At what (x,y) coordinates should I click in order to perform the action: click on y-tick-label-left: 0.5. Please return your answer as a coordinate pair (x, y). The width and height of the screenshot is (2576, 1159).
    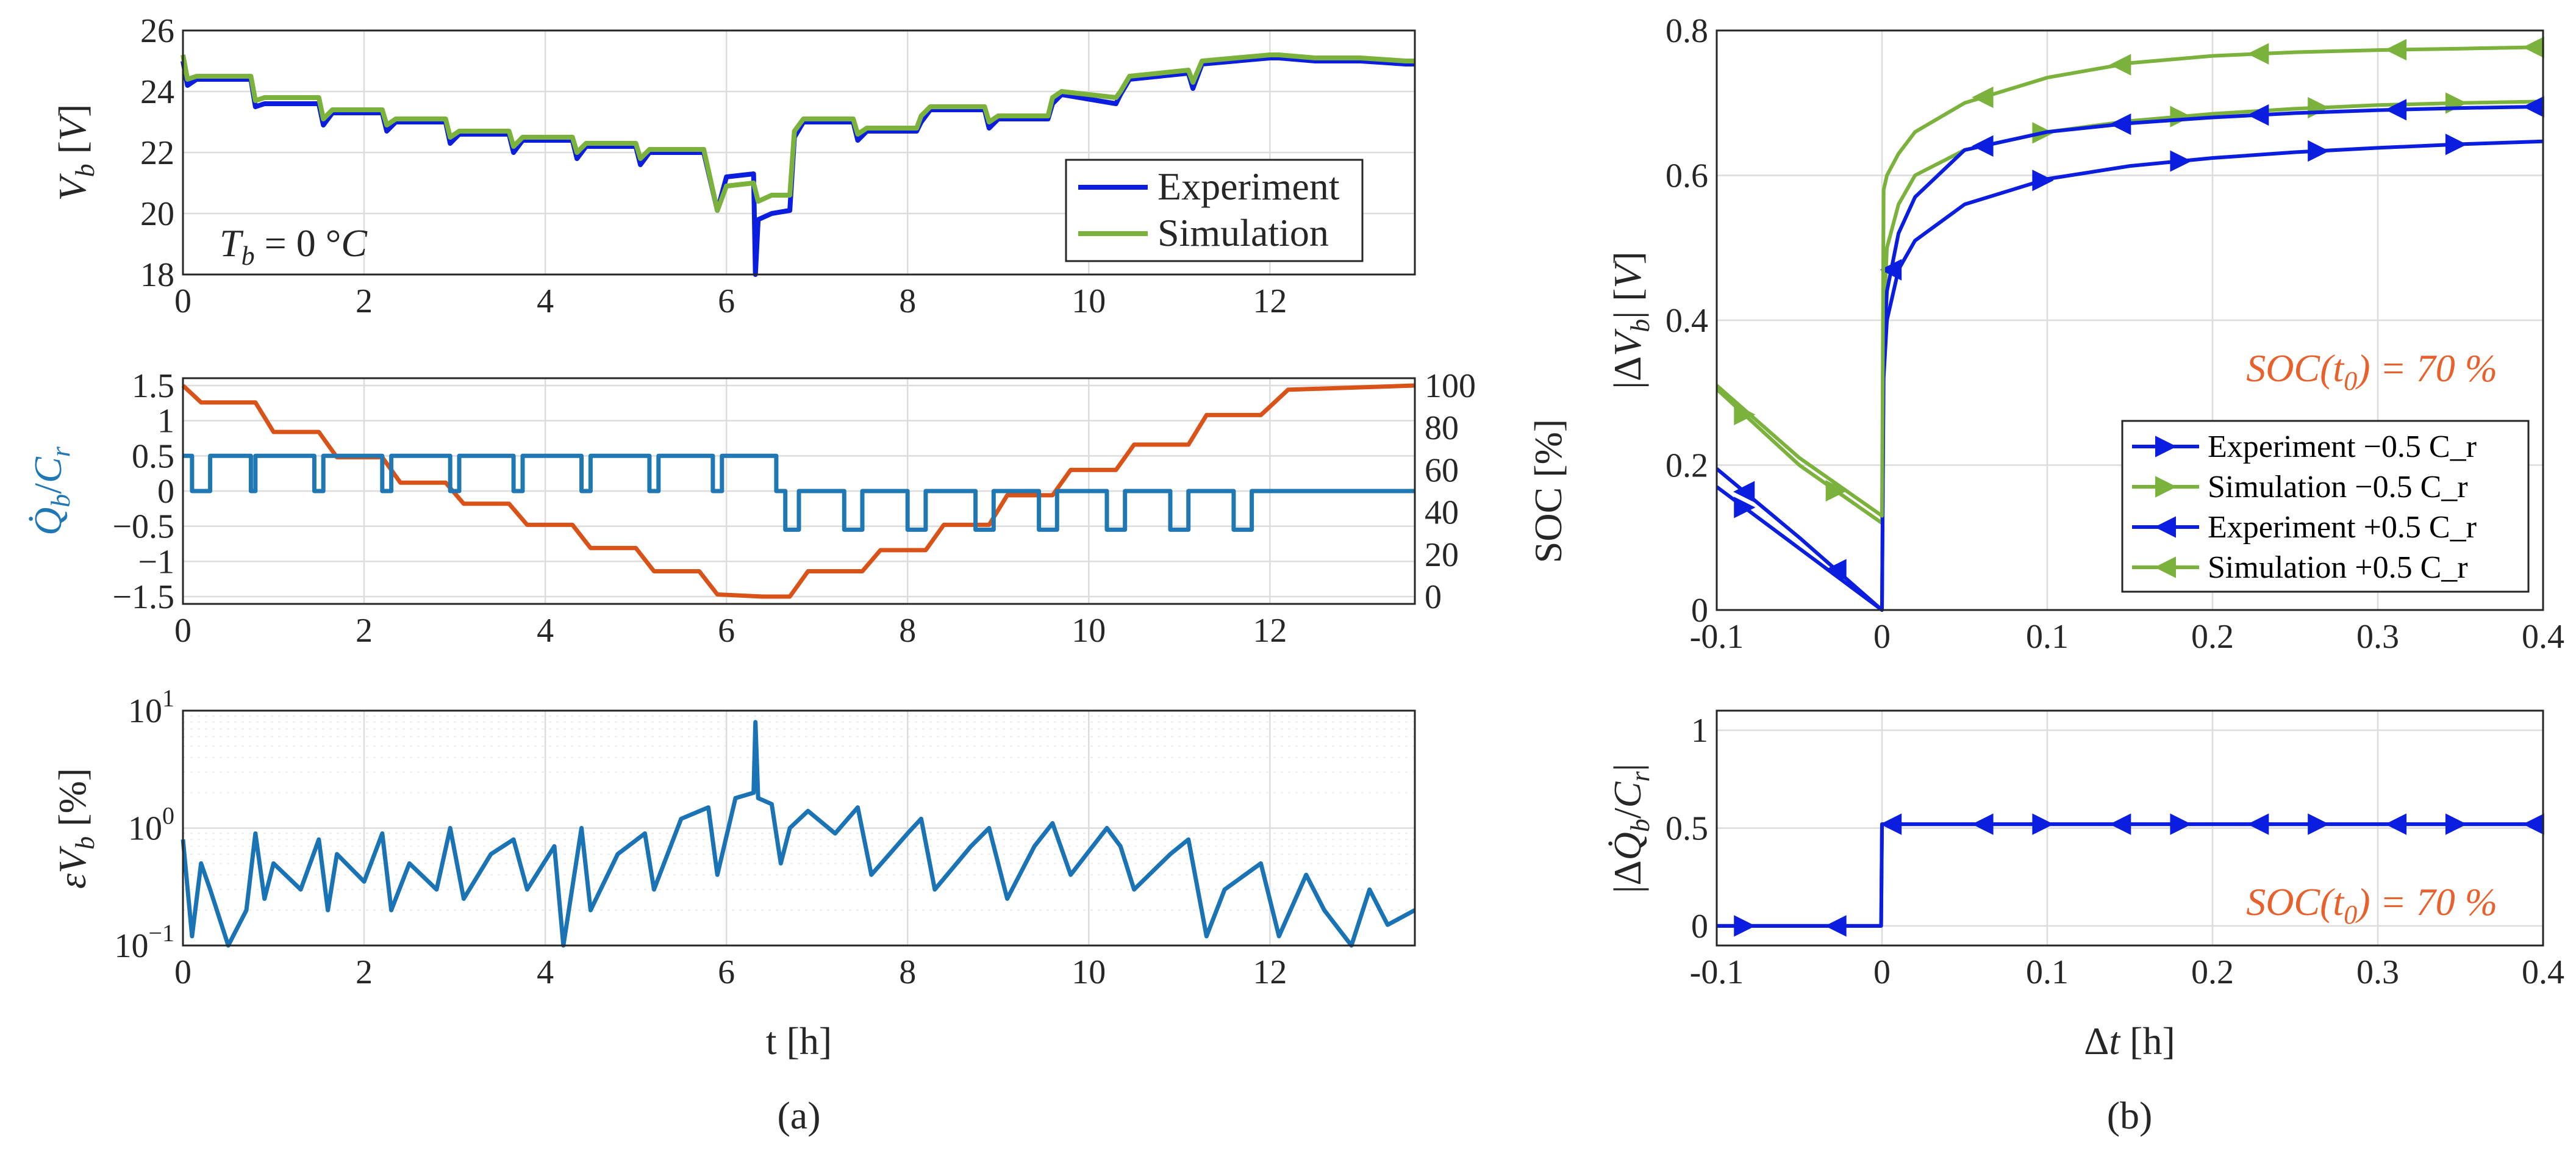
    Looking at the image, I should click on (153, 456).